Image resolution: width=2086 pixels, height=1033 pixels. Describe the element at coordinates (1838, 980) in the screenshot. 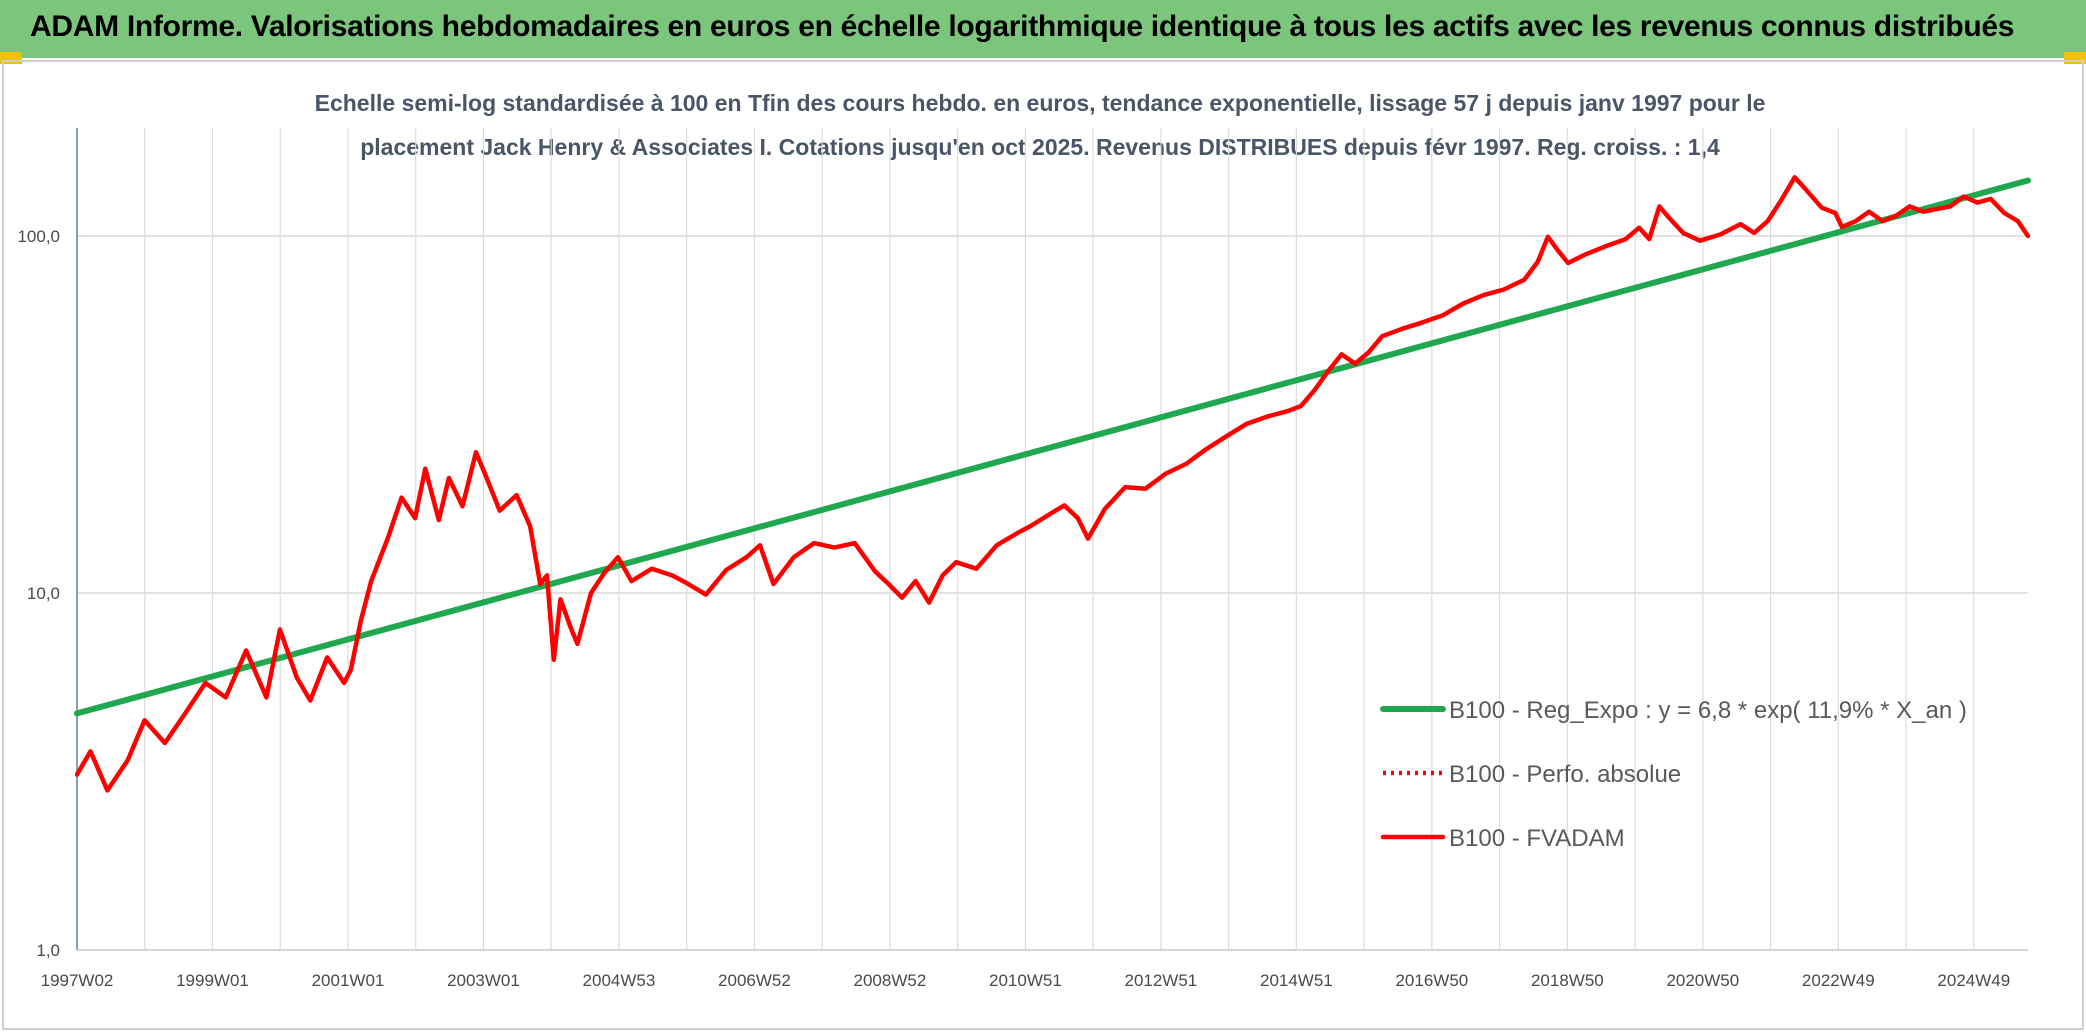

I see `x-tick-label: 2022W49` at that location.